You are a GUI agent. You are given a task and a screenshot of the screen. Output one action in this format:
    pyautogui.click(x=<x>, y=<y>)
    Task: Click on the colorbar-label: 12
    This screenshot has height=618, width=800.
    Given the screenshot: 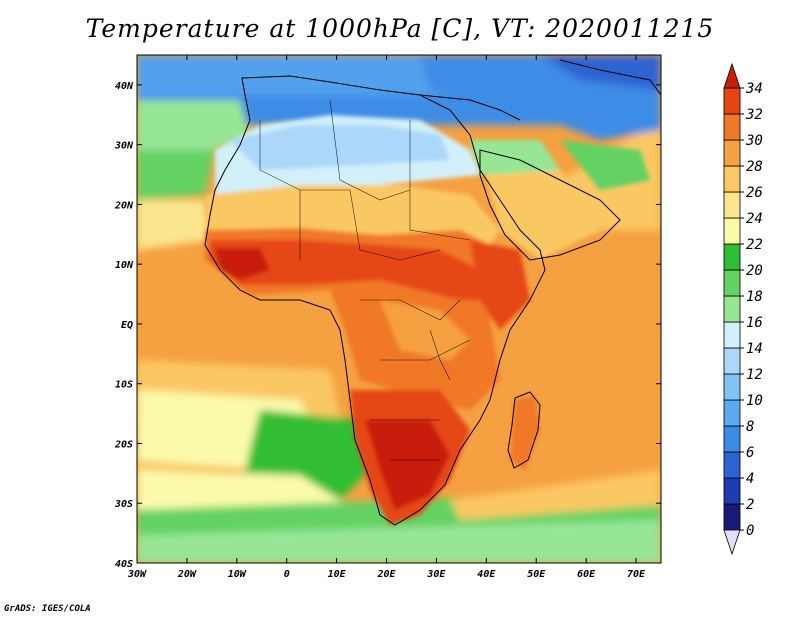 What is the action you would take?
    pyautogui.click(x=754, y=375)
    